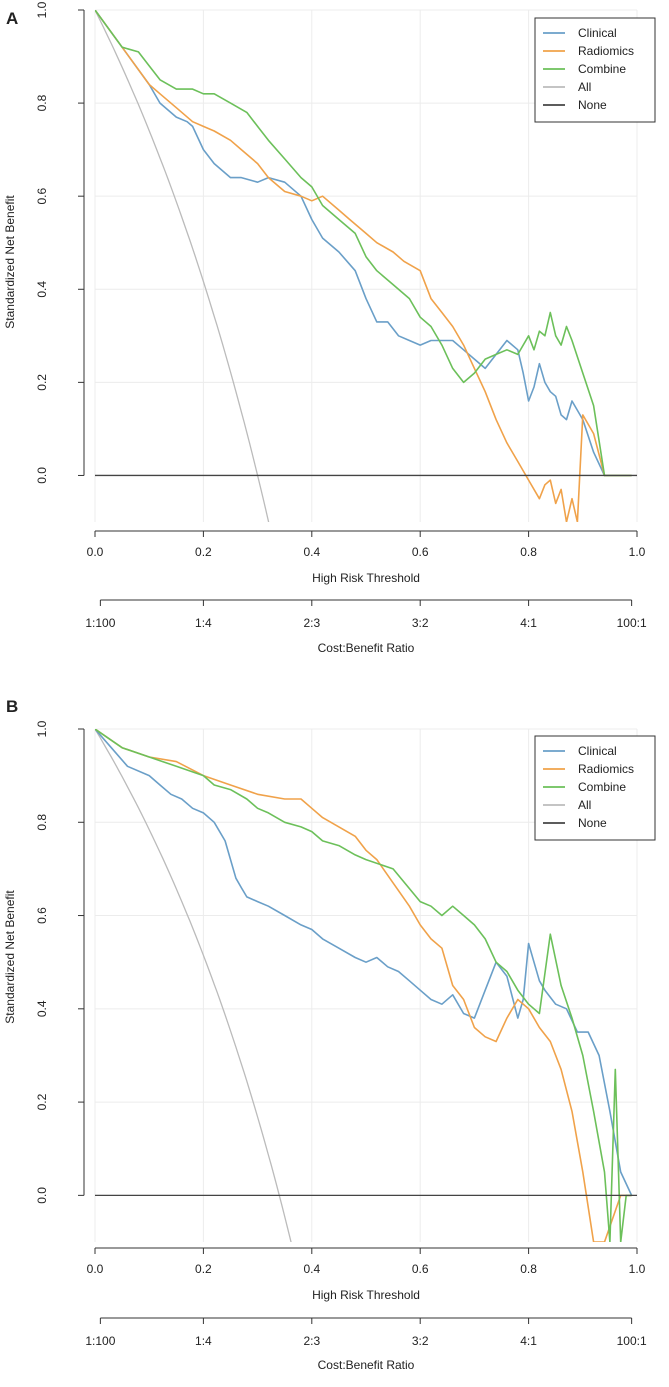 This screenshot has height=1387, width=669. What do you see at coordinates (12, 18) in the screenshot?
I see `panel-label: A` at bounding box center [12, 18].